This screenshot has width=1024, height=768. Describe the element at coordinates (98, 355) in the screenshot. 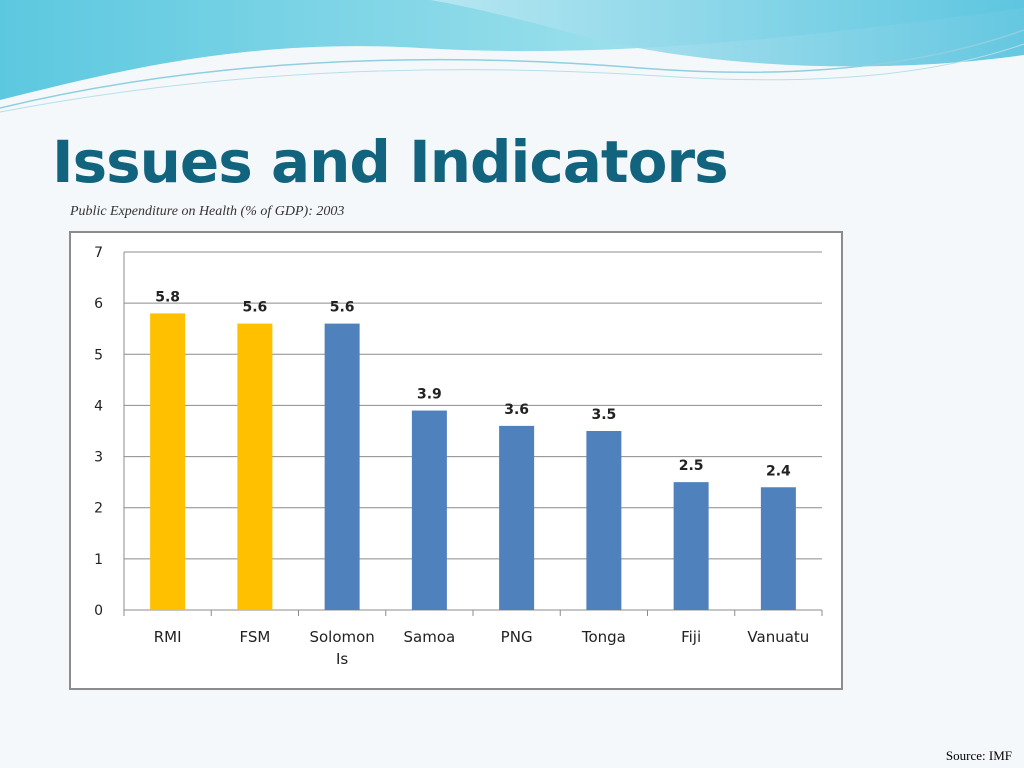

I see `y-tick-label: 5` at that location.